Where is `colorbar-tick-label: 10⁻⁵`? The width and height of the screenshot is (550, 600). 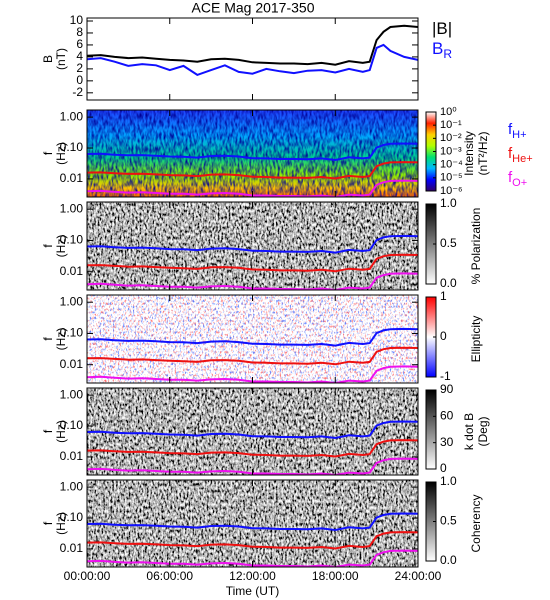
colorbar-tick-label: 10⁻⁵ is located at coordinates (451, 178).